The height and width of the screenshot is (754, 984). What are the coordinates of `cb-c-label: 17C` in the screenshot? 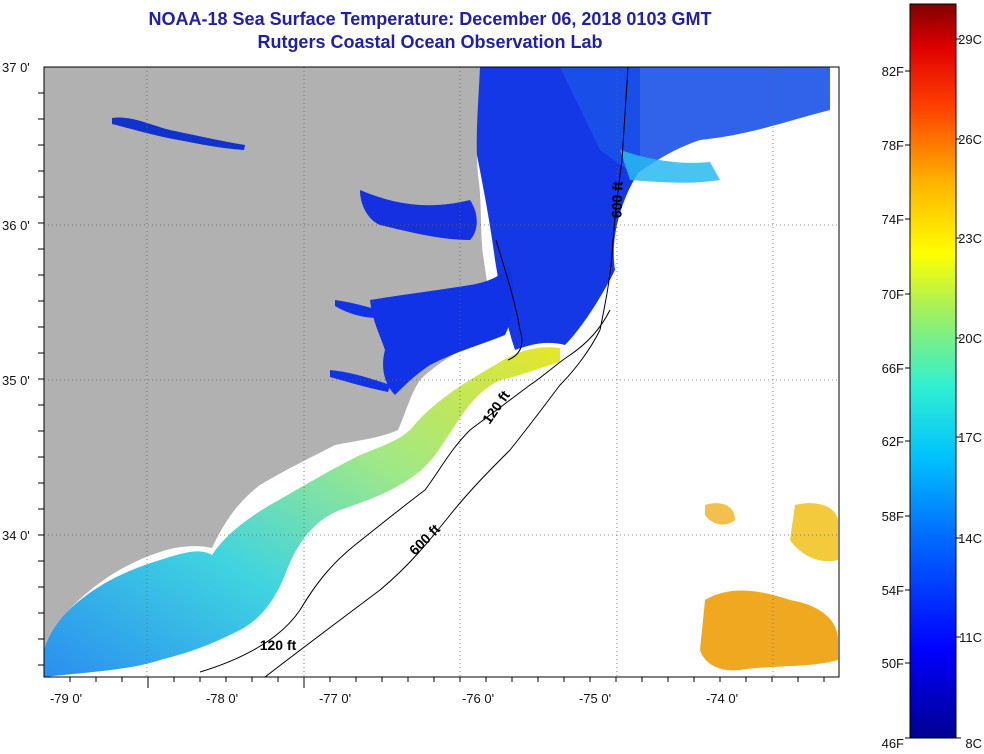 It's located at (970, 437).